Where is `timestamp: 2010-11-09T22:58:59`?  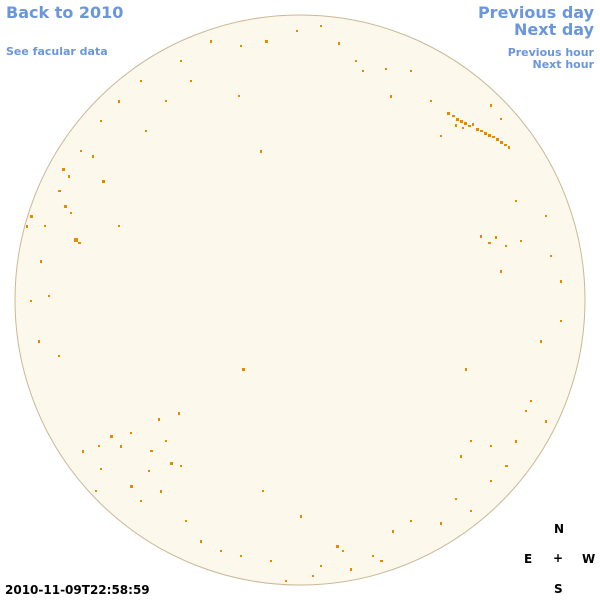 timestamp: 2010-11-09T22:58:59 is located at coordinates (77, 590).